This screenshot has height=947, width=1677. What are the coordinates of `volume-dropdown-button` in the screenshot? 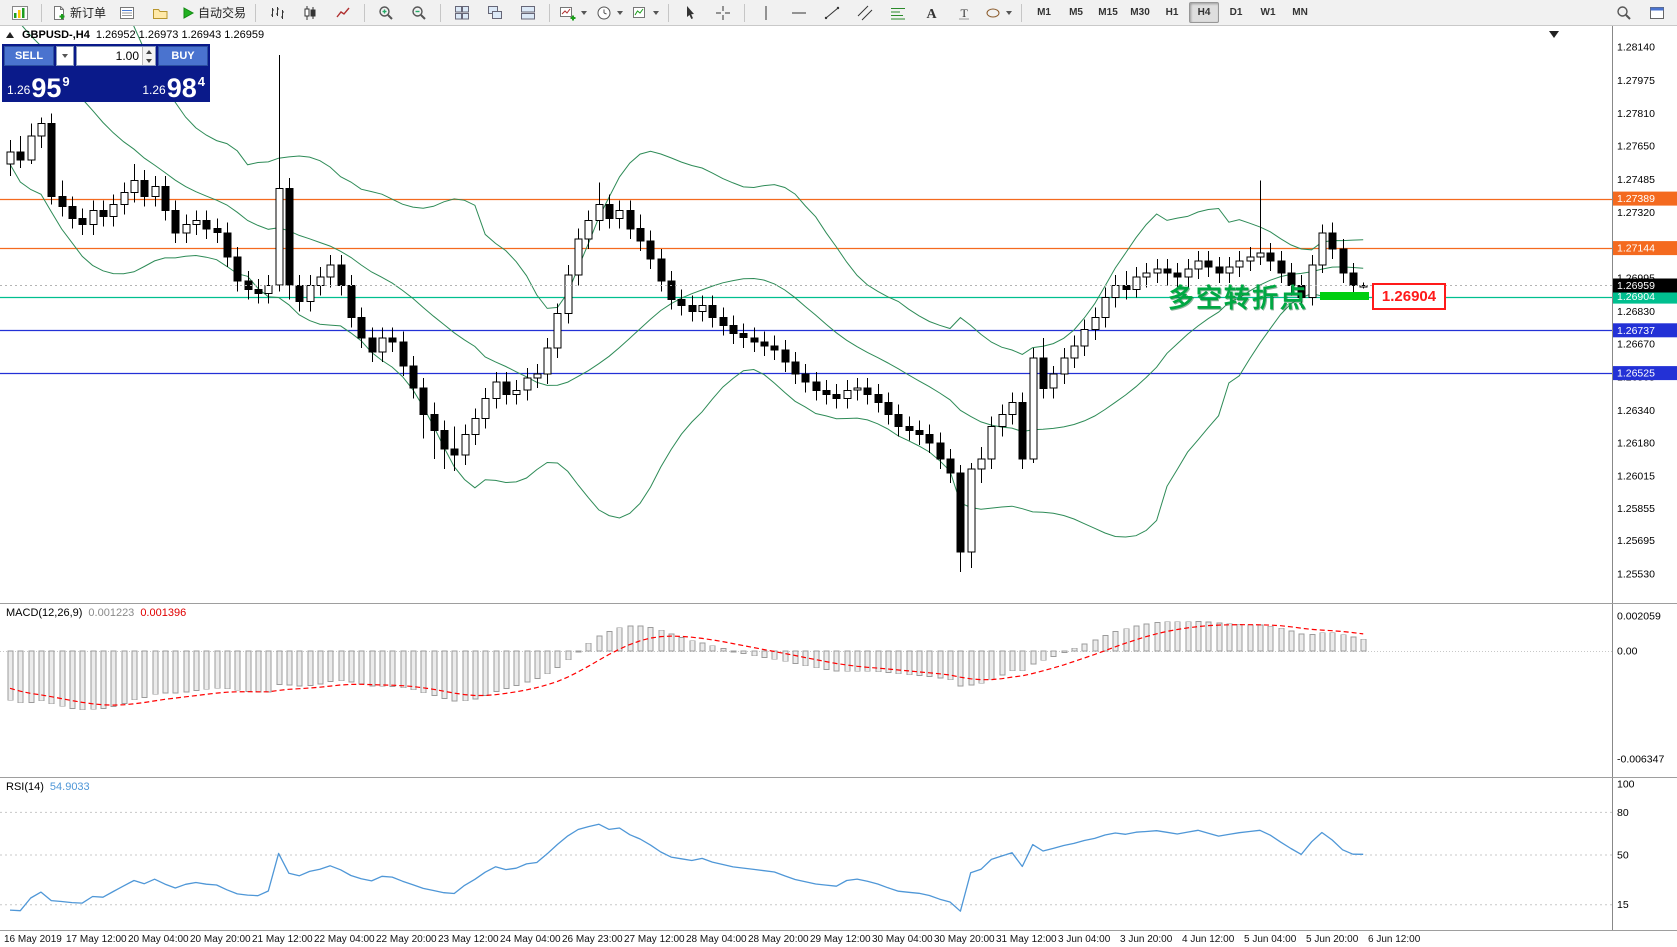 It's located at (65, 56).